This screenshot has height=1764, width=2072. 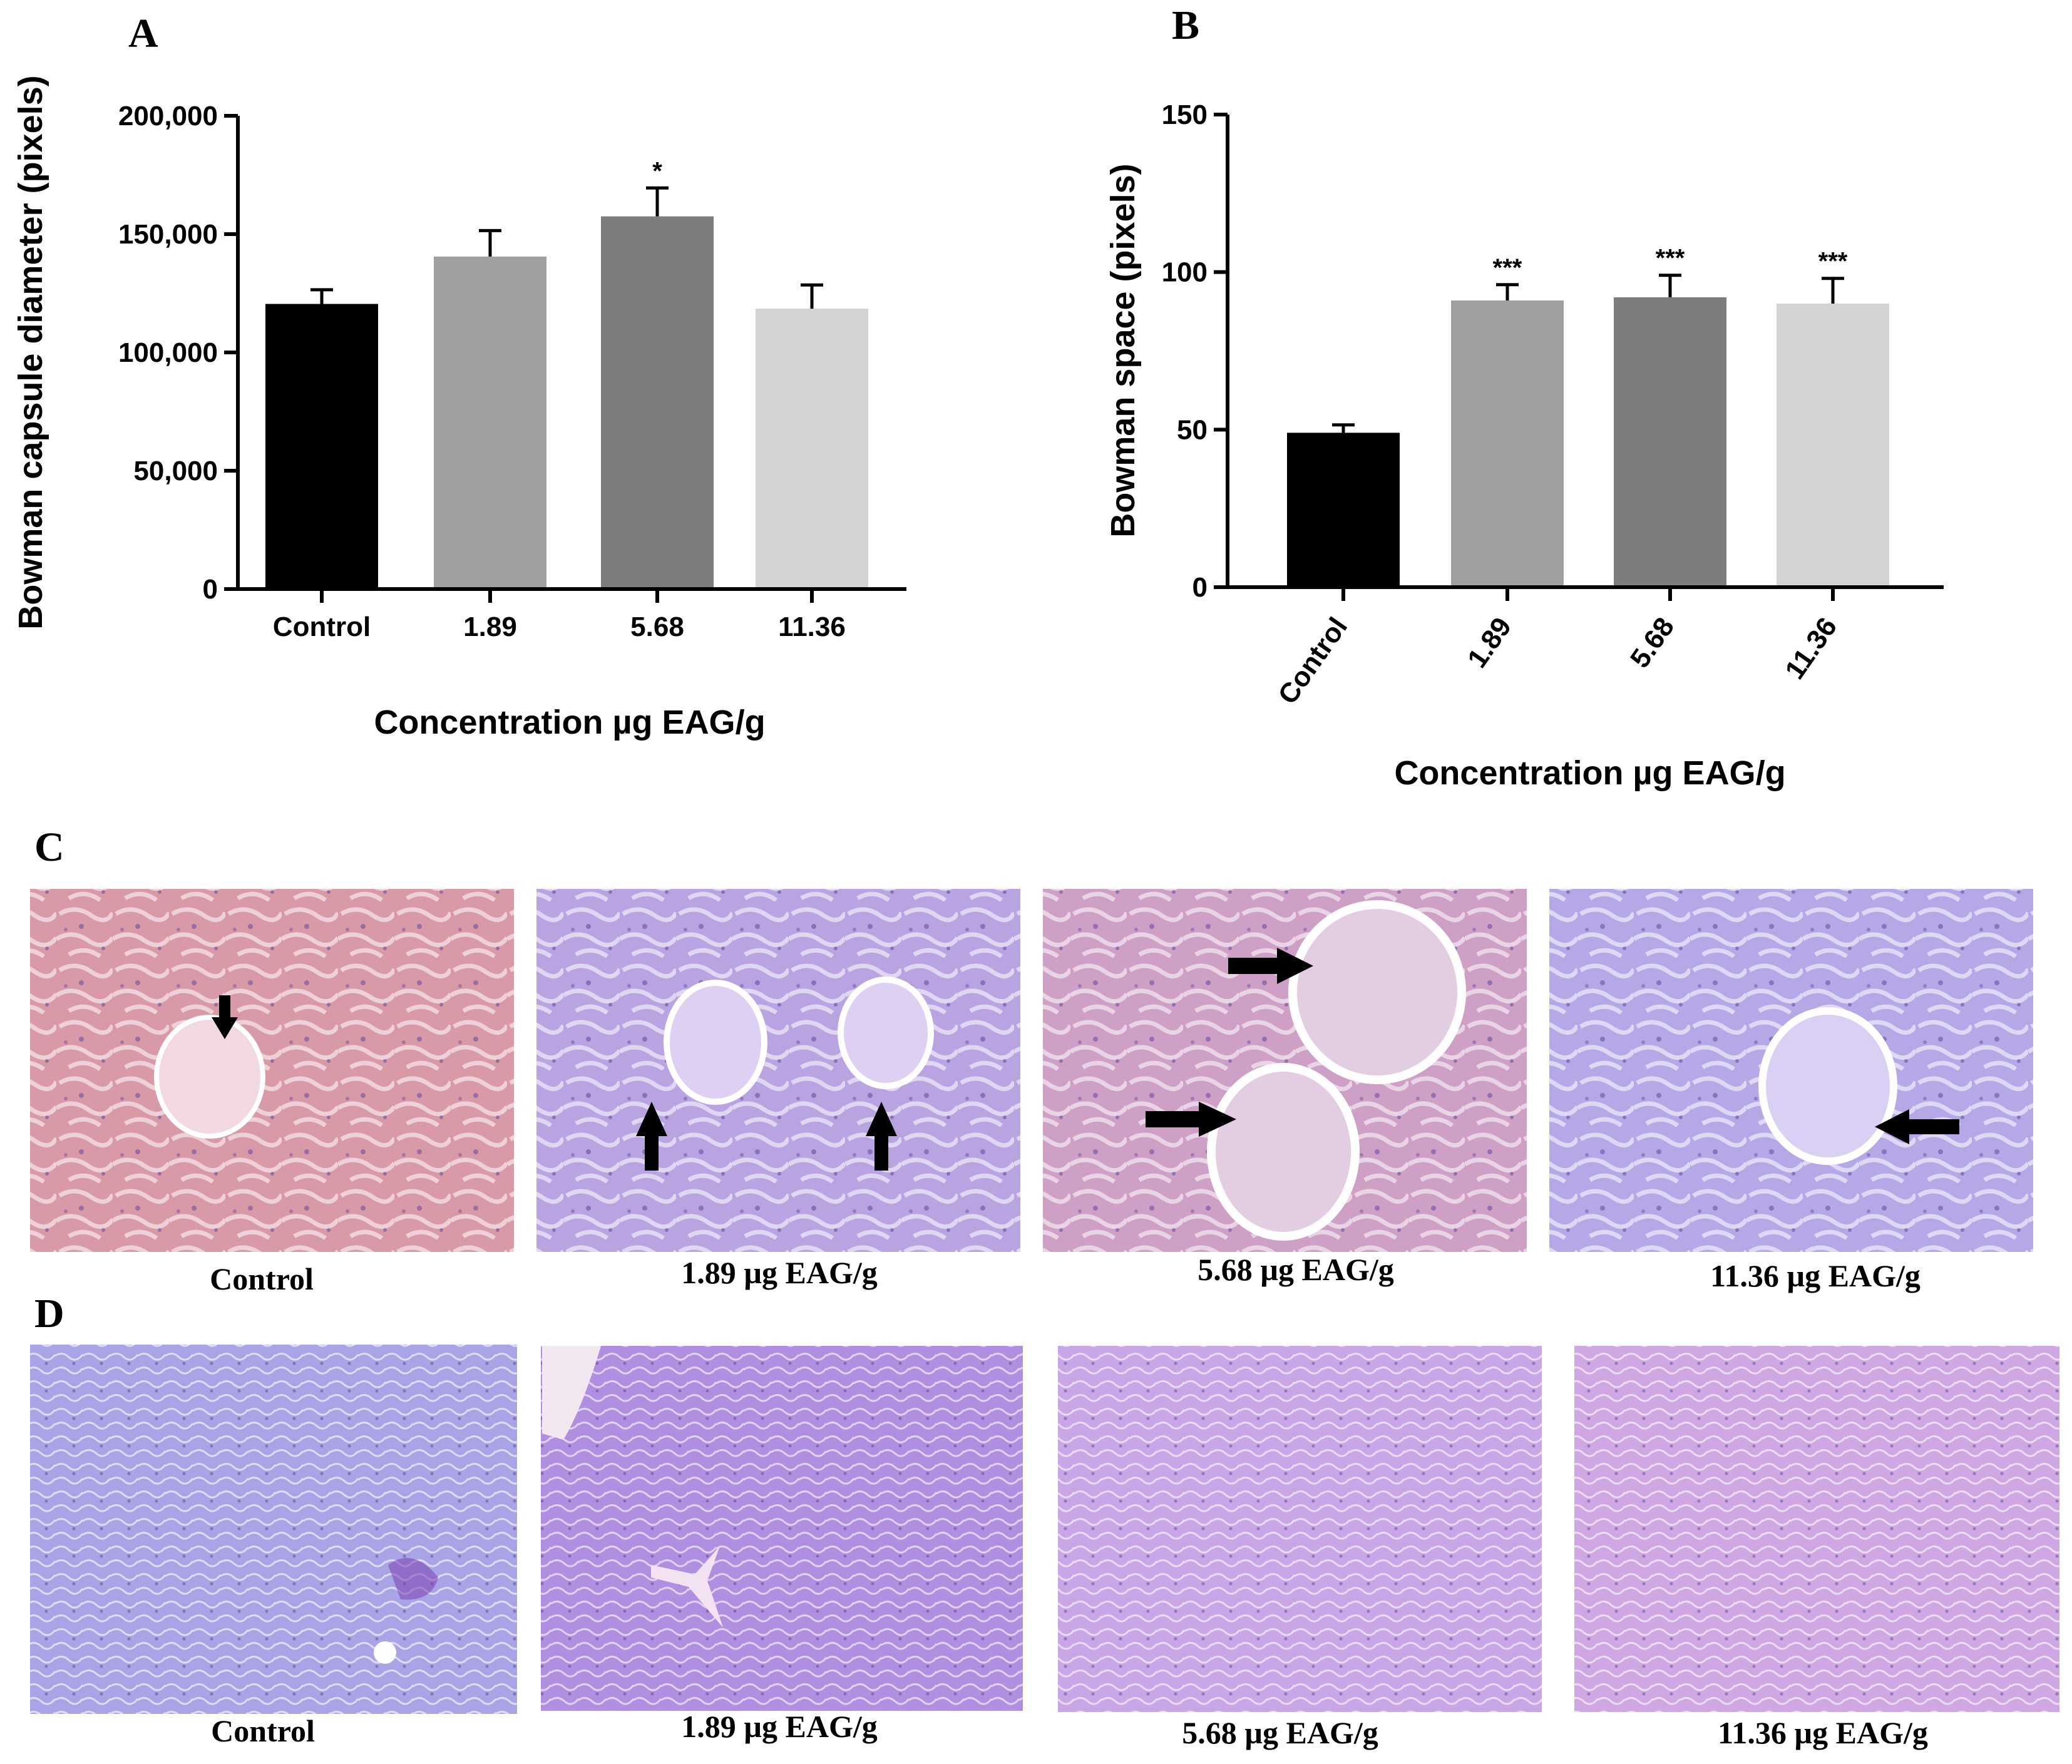 What do you see at coordinates (175, 471) in the screenshot?
I see `y-tick-label-2: 50,000` at bounding box center [175, 471].